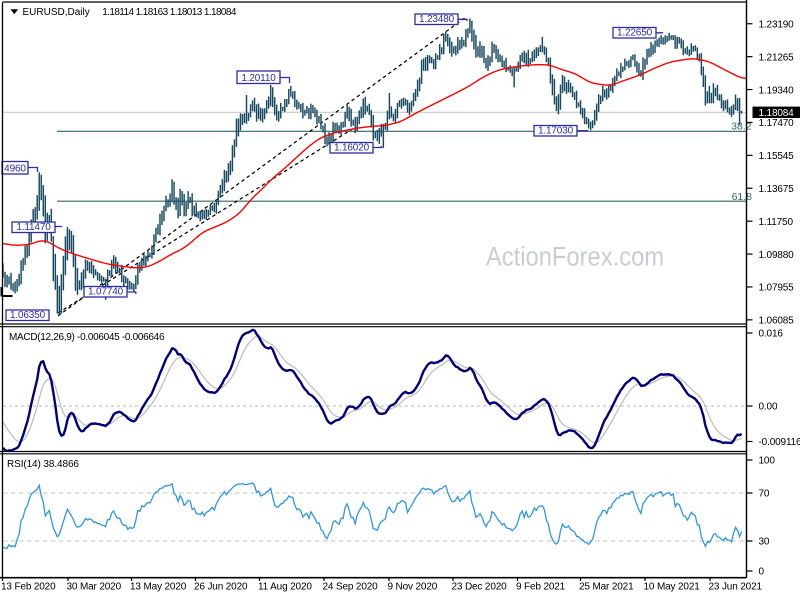 The image size is (800, 600). I want to click on svg-text: ActionForex.com, so click(575, 257).